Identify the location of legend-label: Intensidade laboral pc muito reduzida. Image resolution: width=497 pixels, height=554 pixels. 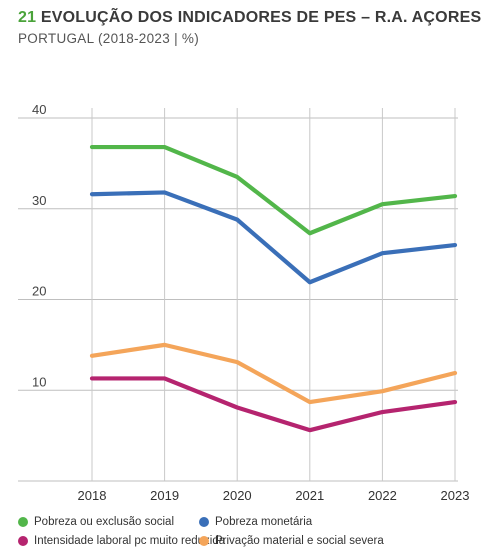
(130, 540).